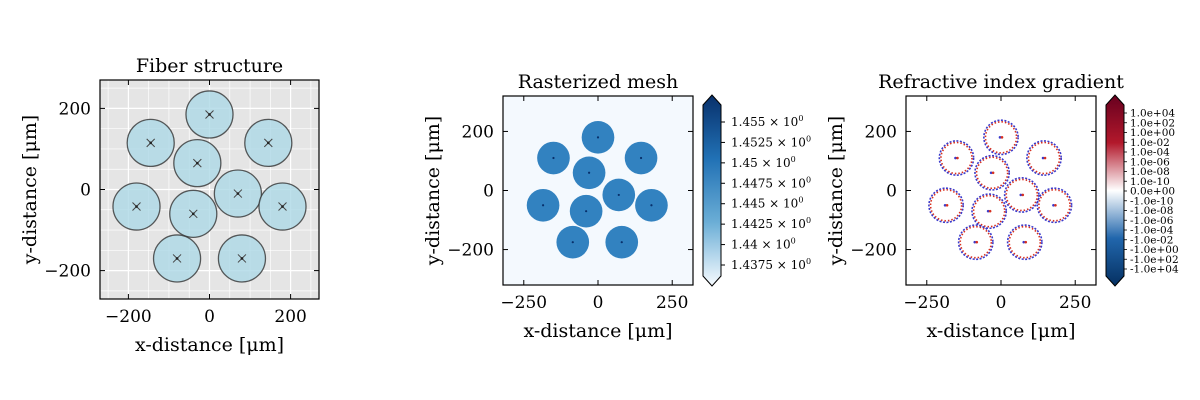 Image resolution: width=1200 pixels, height=400 pixels. I want to click on colorbar-tick-label: -1.0e-06, so click(1152, 221).